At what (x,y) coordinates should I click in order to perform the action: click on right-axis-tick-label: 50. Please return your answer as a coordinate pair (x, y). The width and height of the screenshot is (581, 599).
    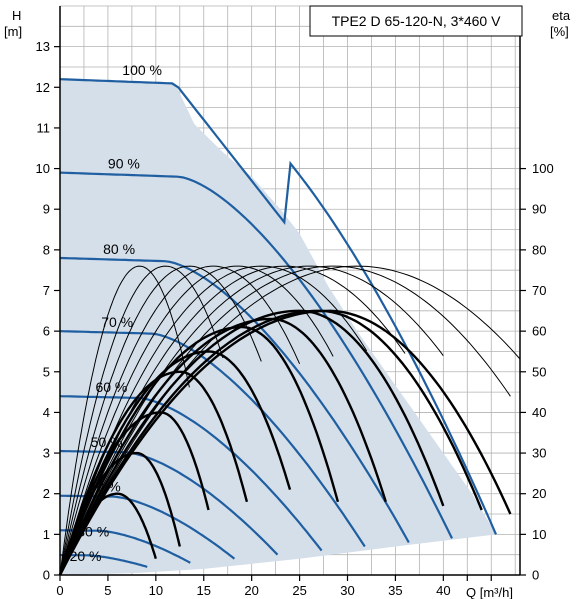
    Looking at the image, I should click on (539, 371).